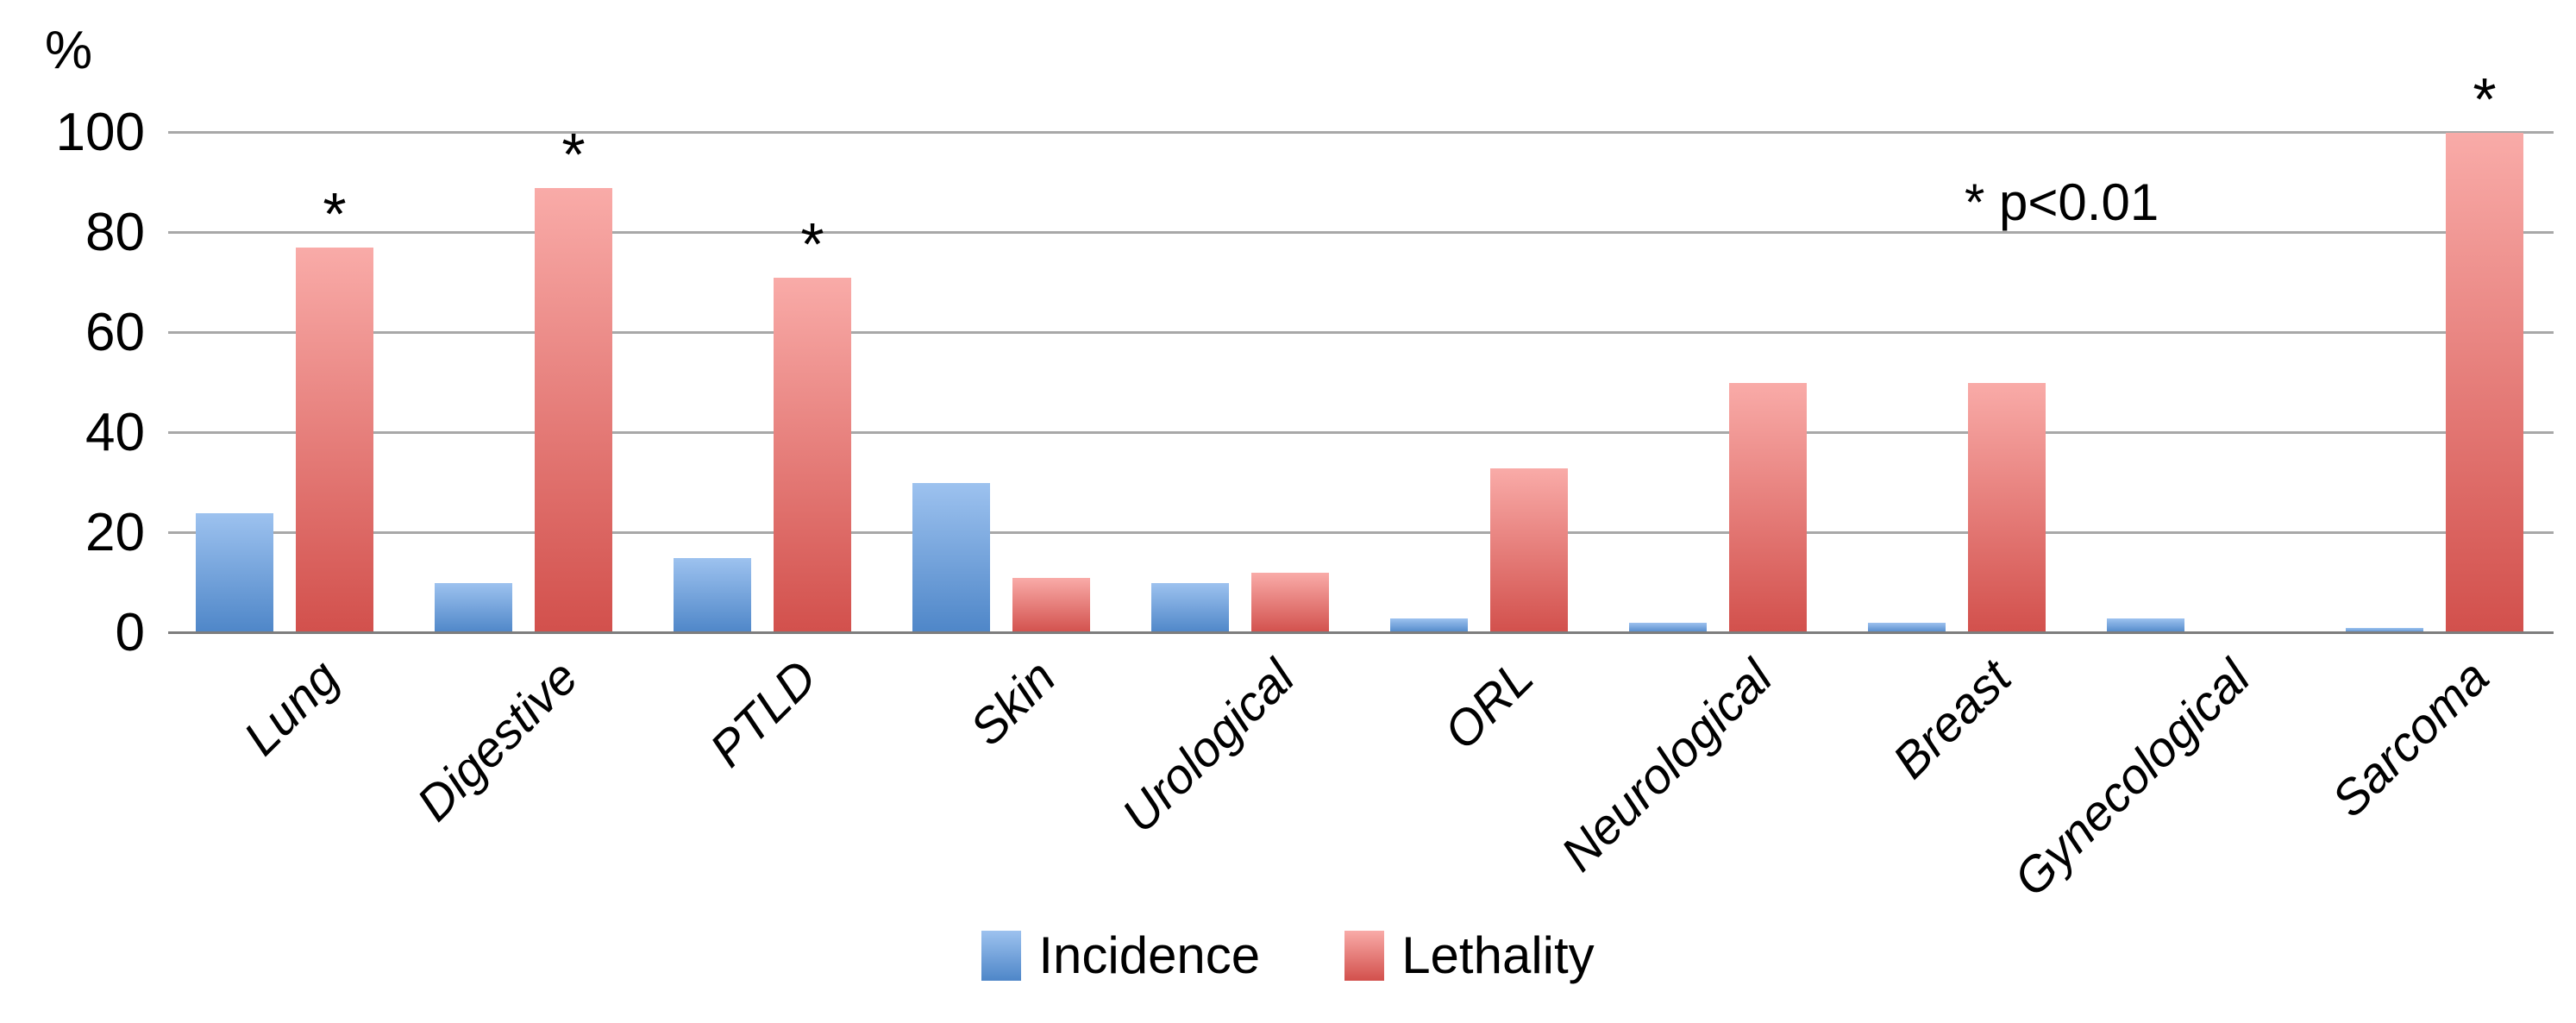  Describe the element at coordinates (2384, 630) in the screenshot. I see `bar-incidence-sarcoma` at that location.